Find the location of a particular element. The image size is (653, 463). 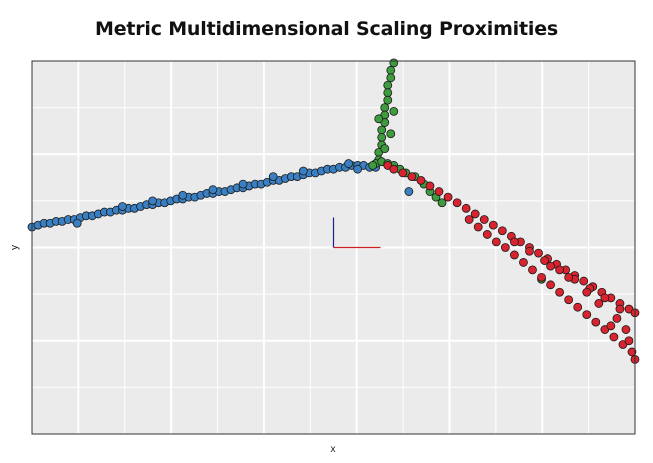

y-axis-label: y is located at coordinates (15, 247).